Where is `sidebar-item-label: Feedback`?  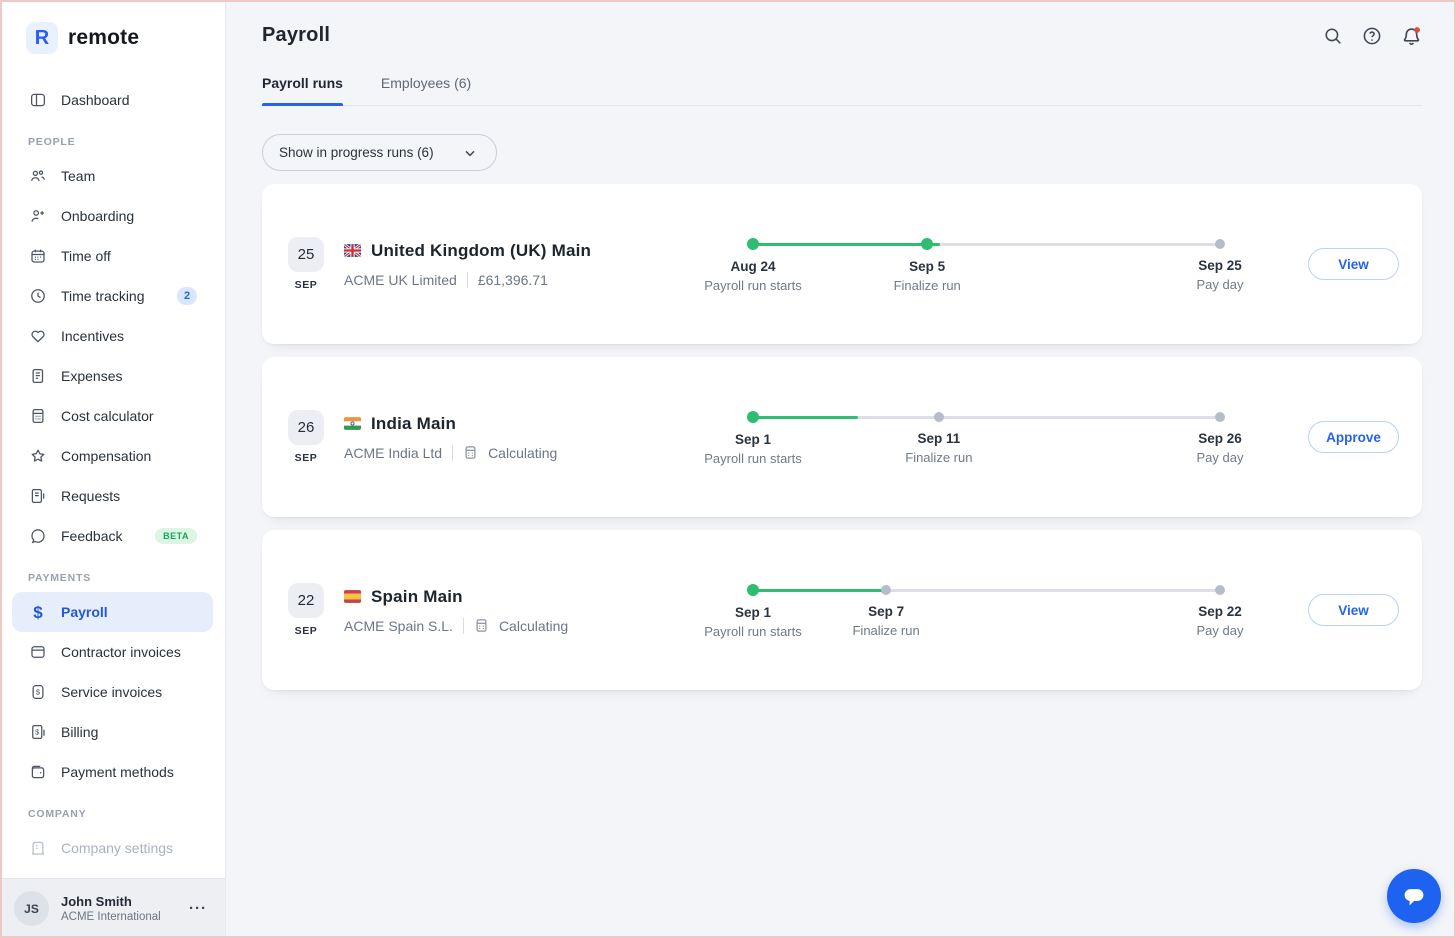
sidebar-item-label: Feedback is located at coordinates (92, 536).